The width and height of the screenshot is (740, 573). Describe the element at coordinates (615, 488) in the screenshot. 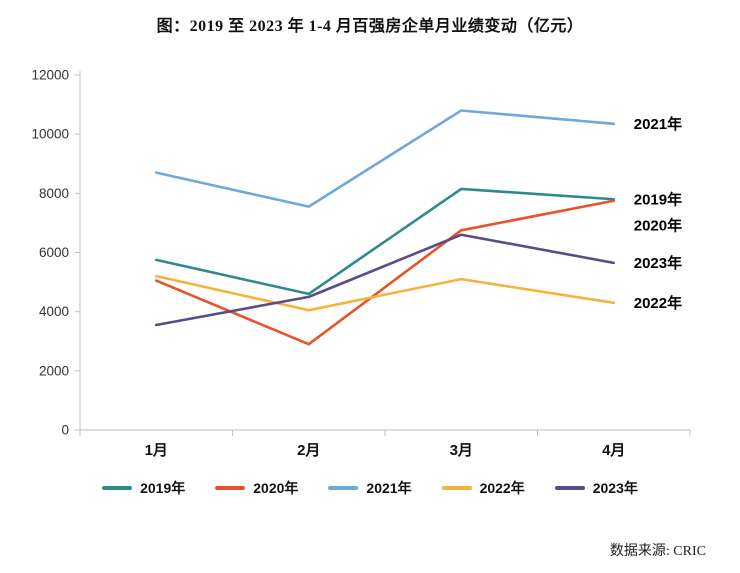

I see `legend-label-4: 2023年` at that location.